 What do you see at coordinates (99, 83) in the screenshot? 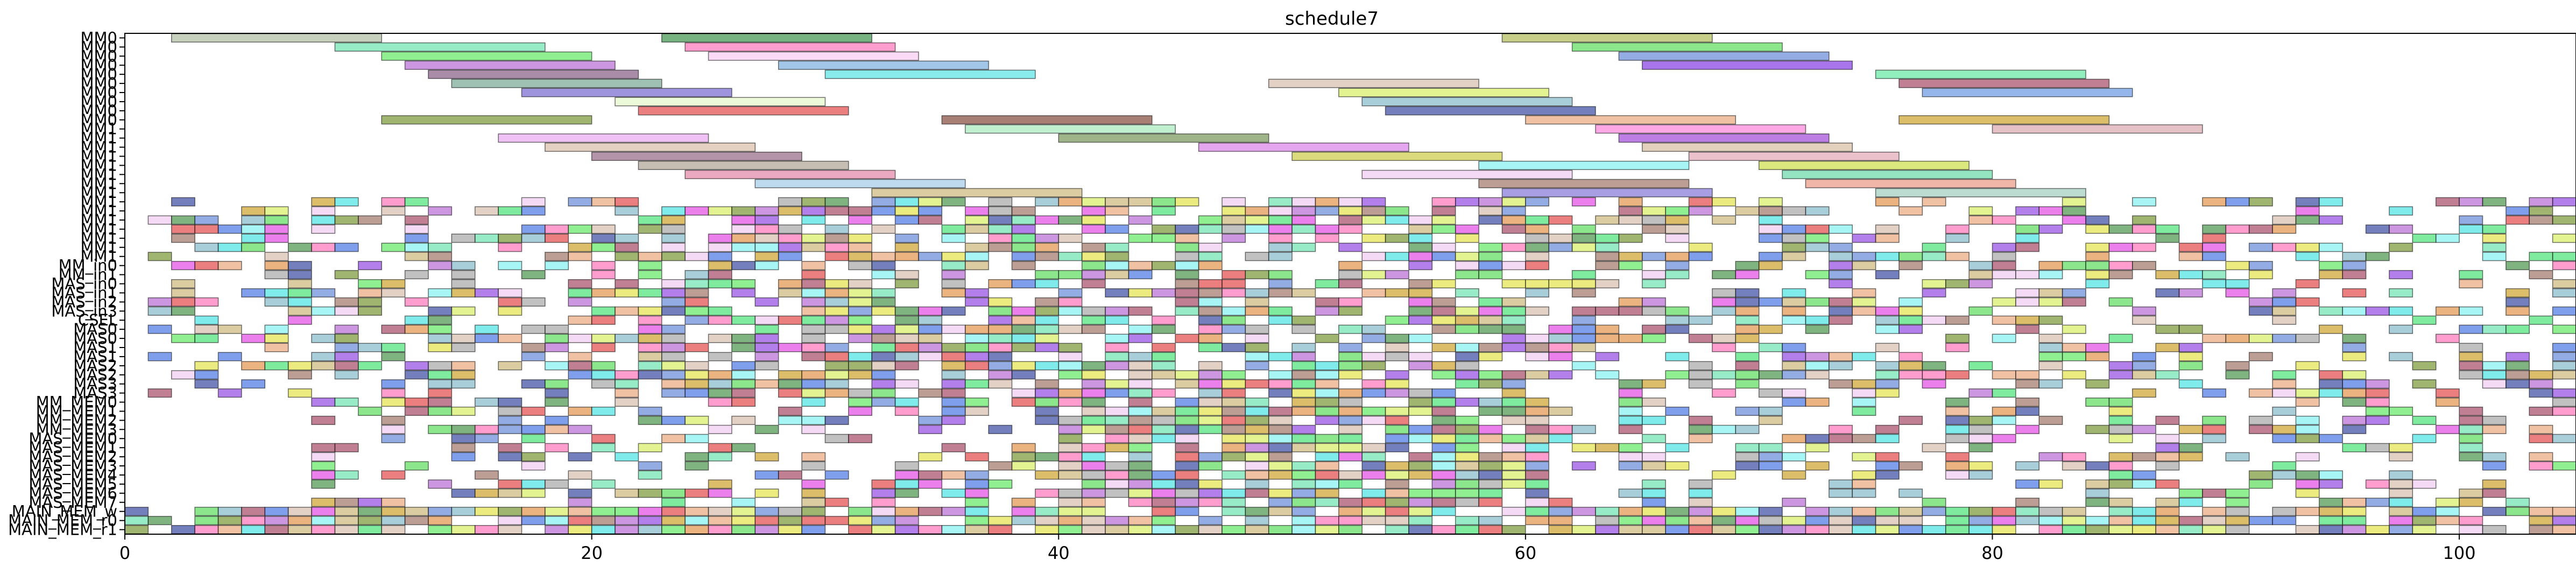
I see `y-tick-label: MM0` at bounding box center [99, 83].